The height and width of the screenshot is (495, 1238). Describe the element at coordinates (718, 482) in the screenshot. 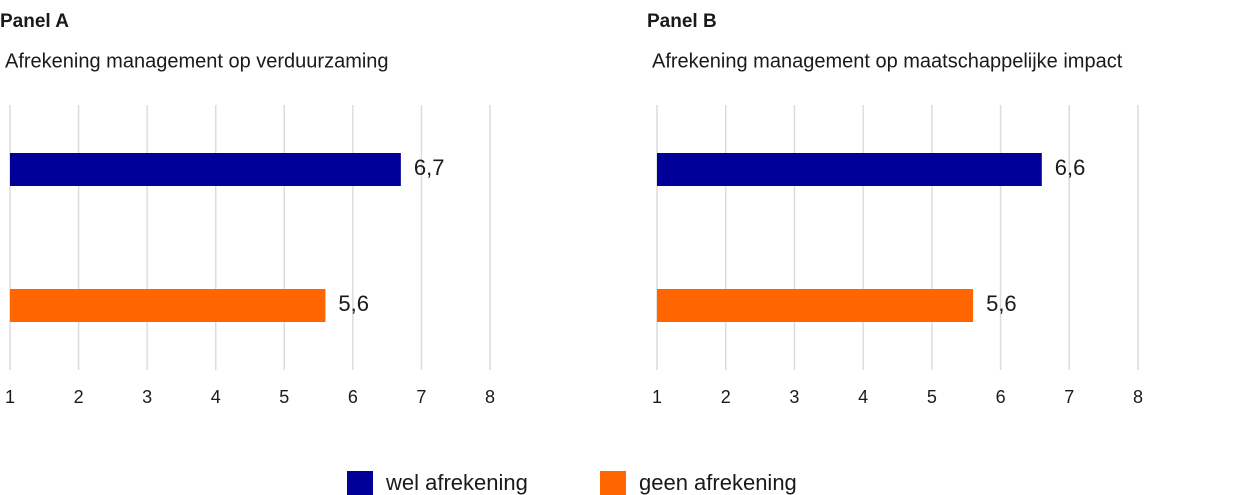

I see `legend-label: geen afrekening` at that location.